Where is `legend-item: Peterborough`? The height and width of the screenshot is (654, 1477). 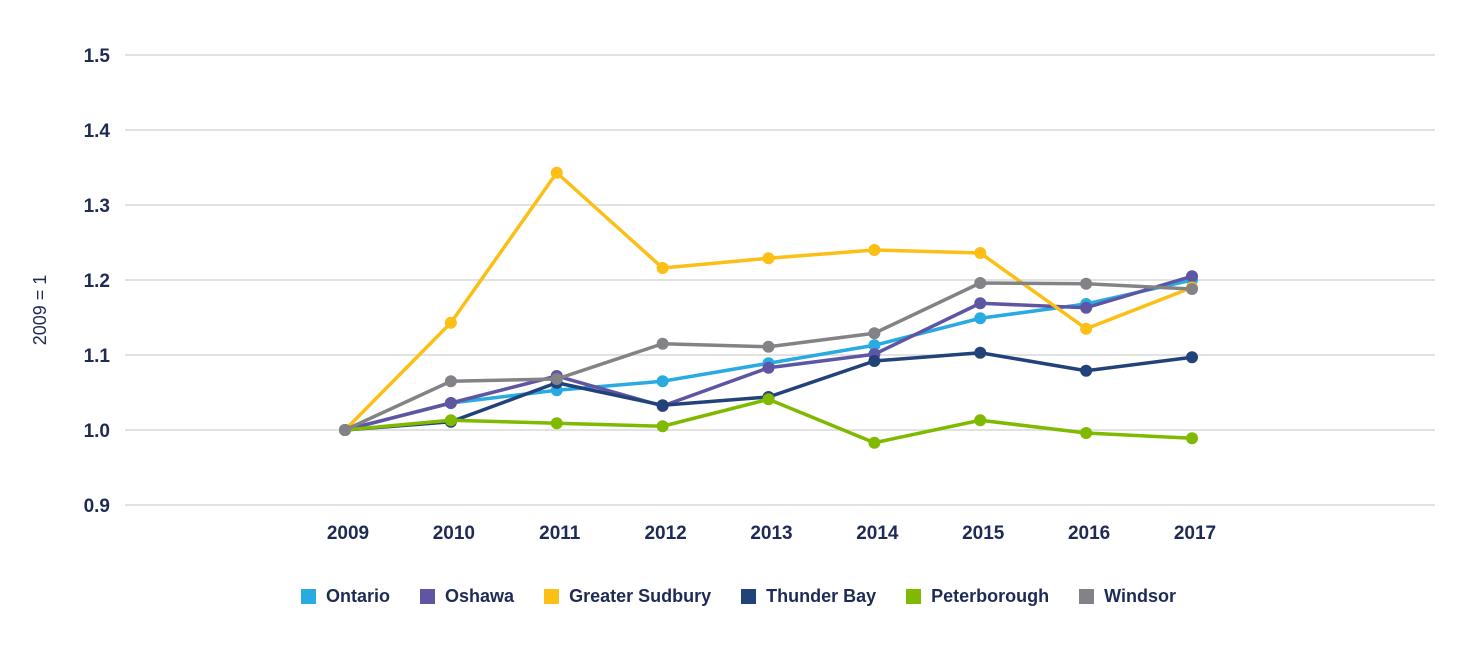 legend-item: Peterborough is located at coordinates (977, 596).